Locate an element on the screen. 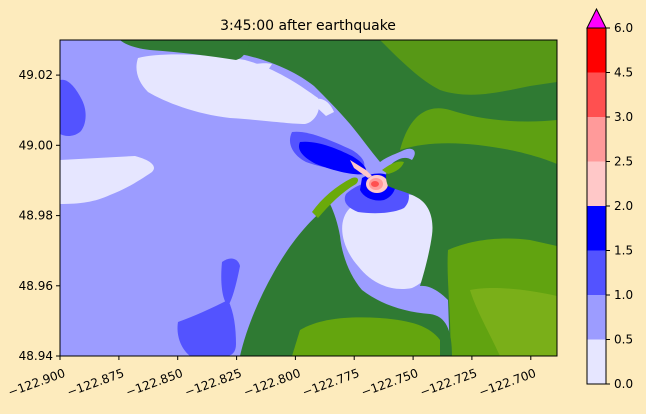 This screenshot has width=646, height=414. x-tick: −122.850 is located at coordinates (154, 377).